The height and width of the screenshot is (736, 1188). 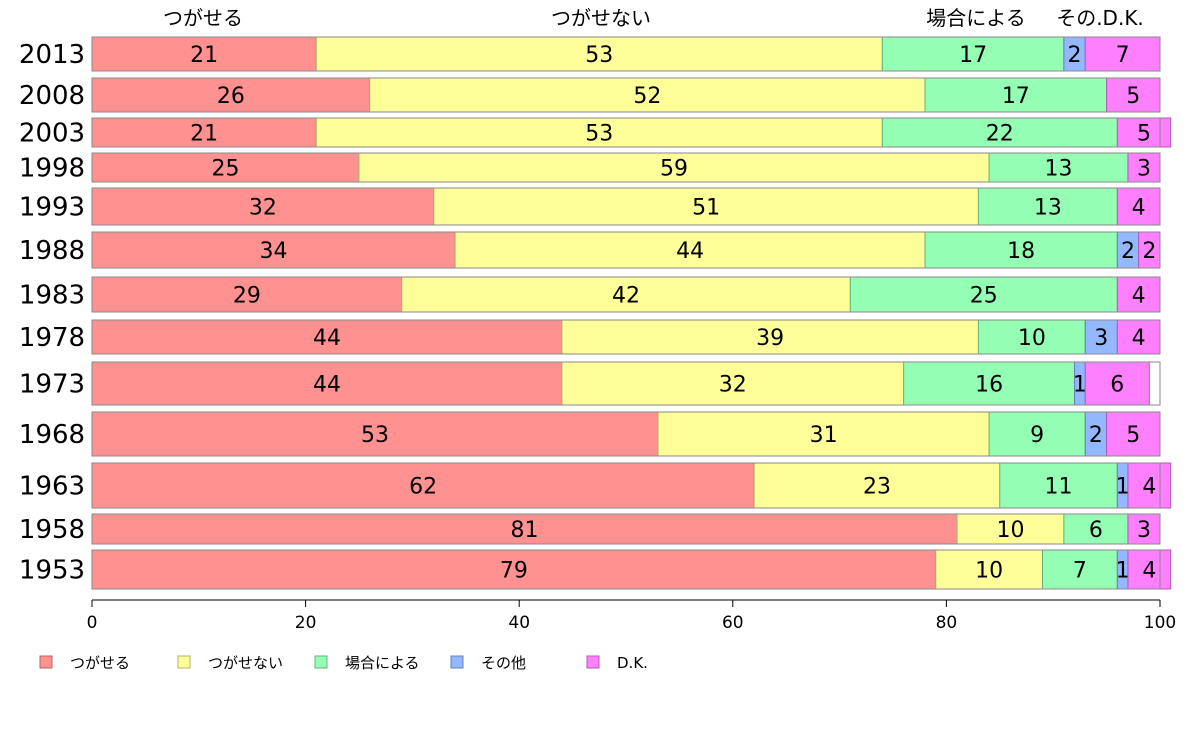 I want to click on data-label-1963-4: 4, so click(x=1149, y=487).